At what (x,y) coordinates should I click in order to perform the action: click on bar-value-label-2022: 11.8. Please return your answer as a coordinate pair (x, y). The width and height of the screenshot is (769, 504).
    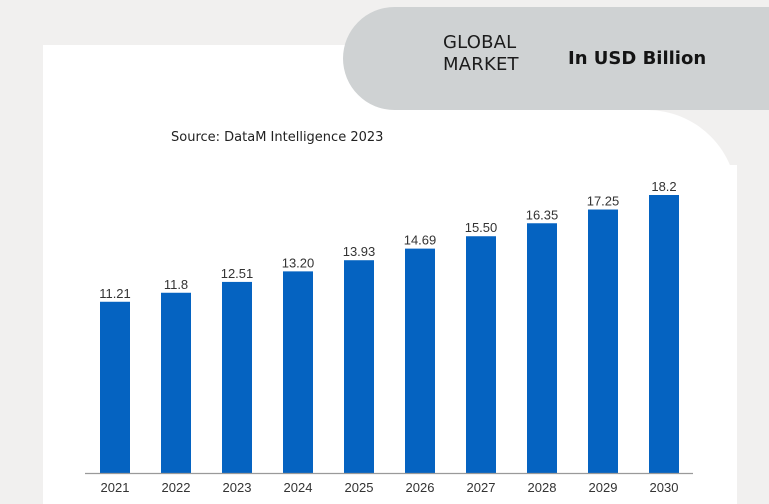
    Looking at the image, I should click on (176, 284).